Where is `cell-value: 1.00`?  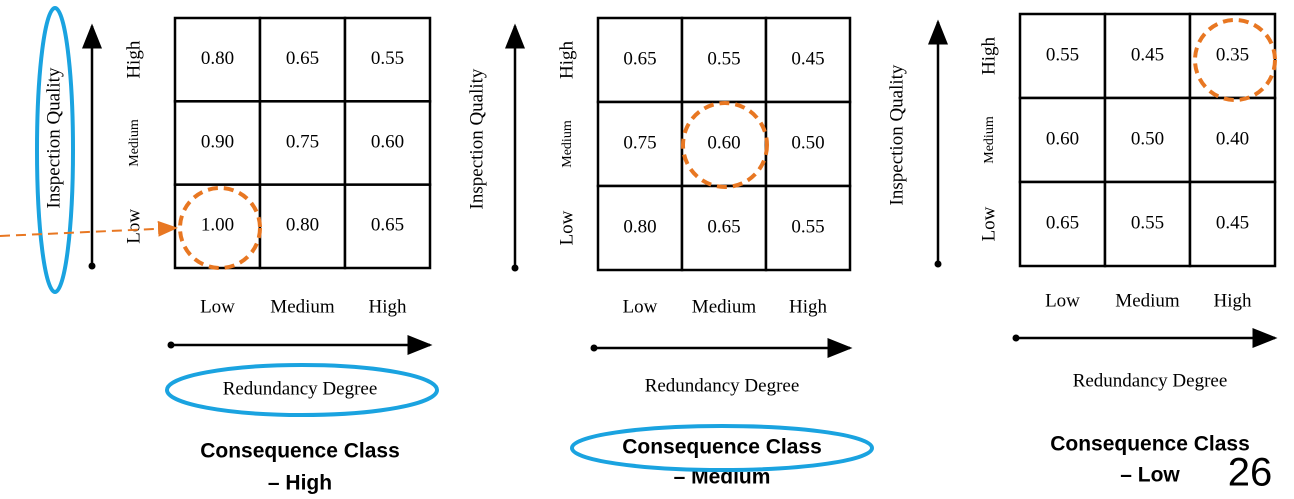 cell-value: 1.00 is located at coordinates (217, 225).